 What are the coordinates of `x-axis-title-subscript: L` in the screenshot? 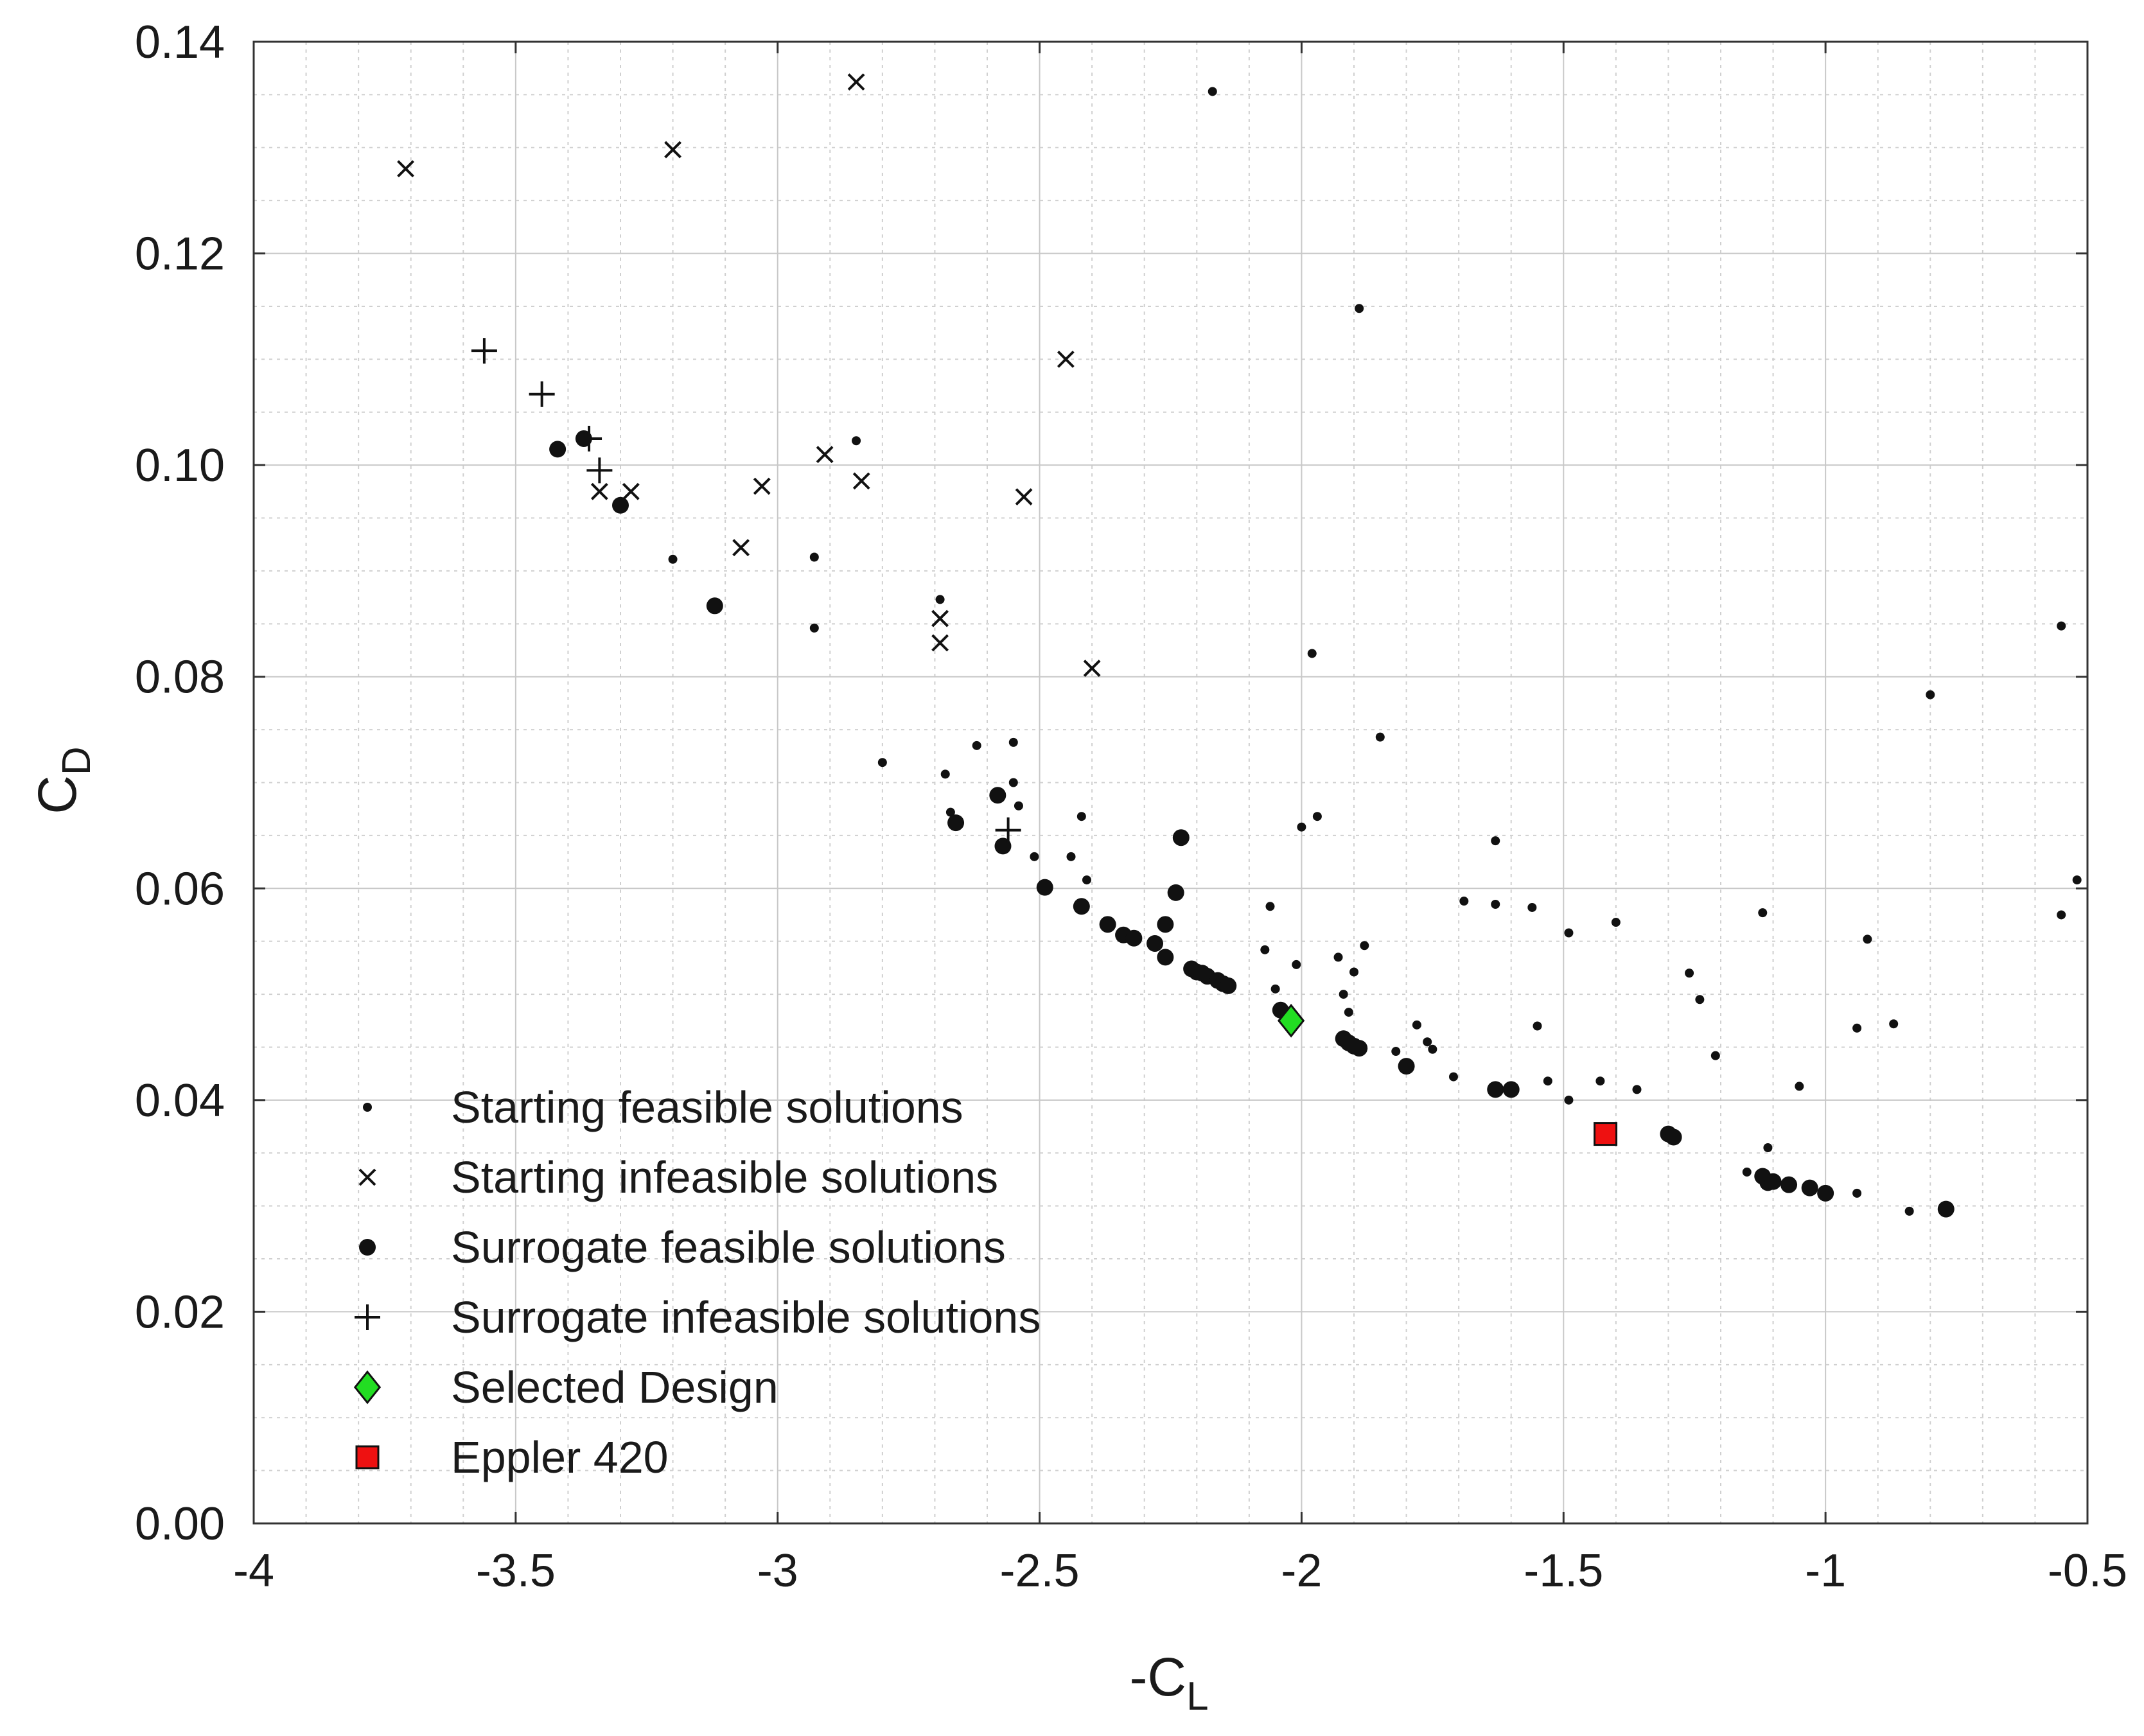 It's located at (1197, 1696).